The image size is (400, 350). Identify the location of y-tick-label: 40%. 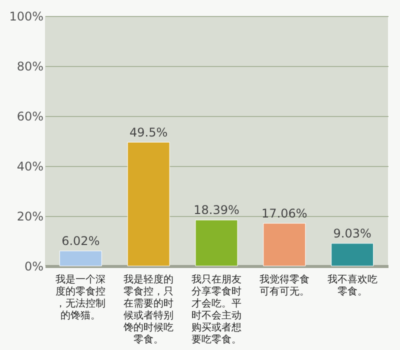
(30, 167).